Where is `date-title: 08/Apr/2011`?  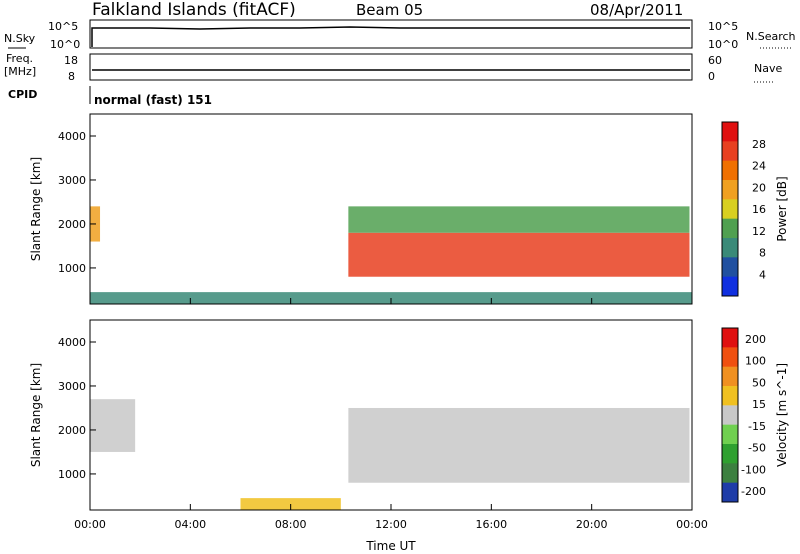
date-title: 08/Apr/2011 is located at coordinates (636, 10).